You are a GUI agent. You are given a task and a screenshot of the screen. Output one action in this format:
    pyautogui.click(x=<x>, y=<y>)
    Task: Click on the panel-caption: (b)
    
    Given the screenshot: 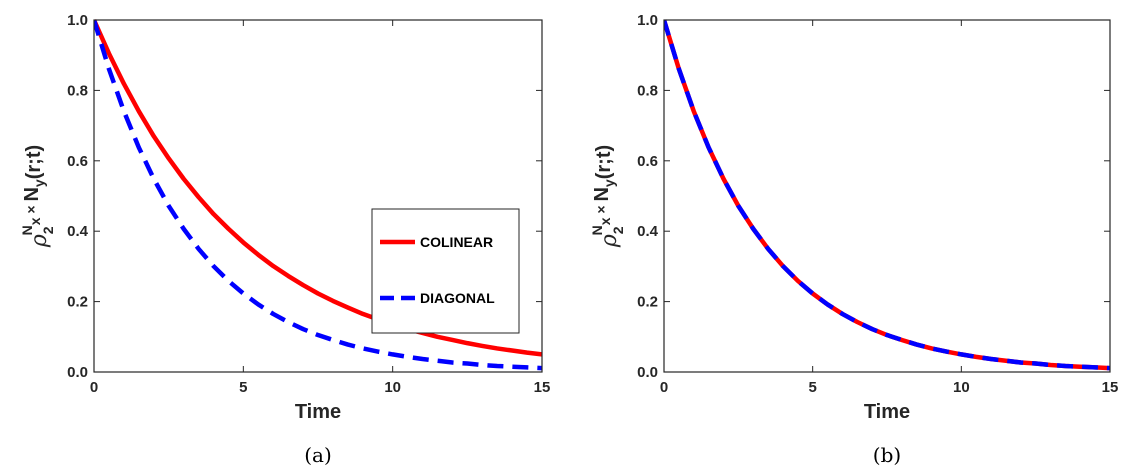 What is the action you would take?
    pyautogui.click(x=887, y=455)
    